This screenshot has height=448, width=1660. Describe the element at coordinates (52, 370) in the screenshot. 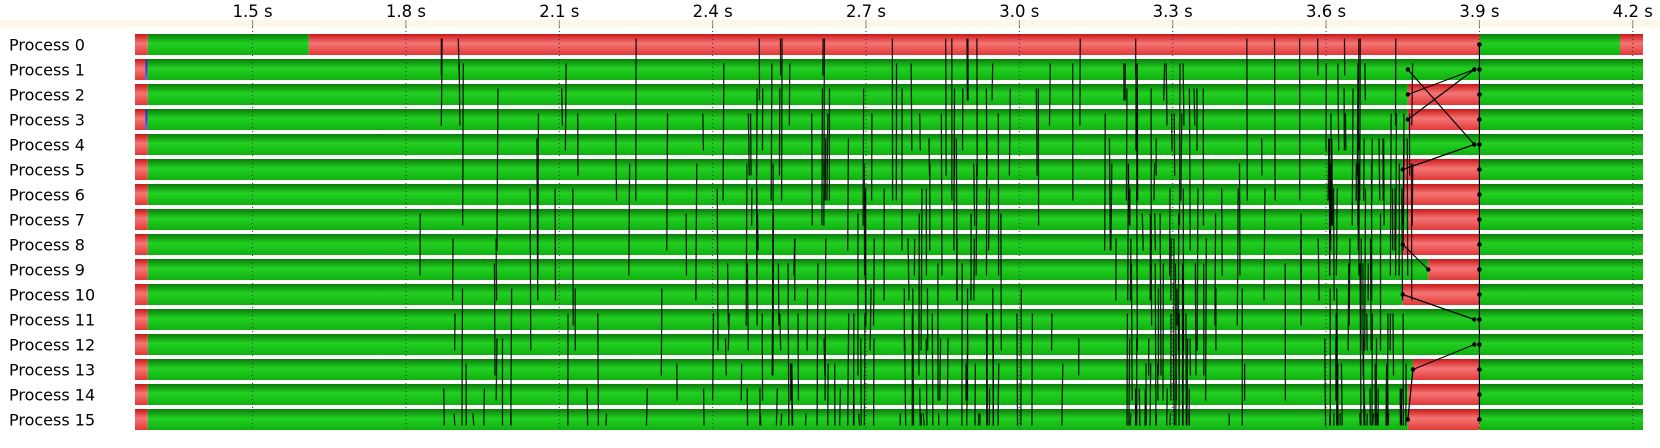

I see `process-label: Process 13` at that location.